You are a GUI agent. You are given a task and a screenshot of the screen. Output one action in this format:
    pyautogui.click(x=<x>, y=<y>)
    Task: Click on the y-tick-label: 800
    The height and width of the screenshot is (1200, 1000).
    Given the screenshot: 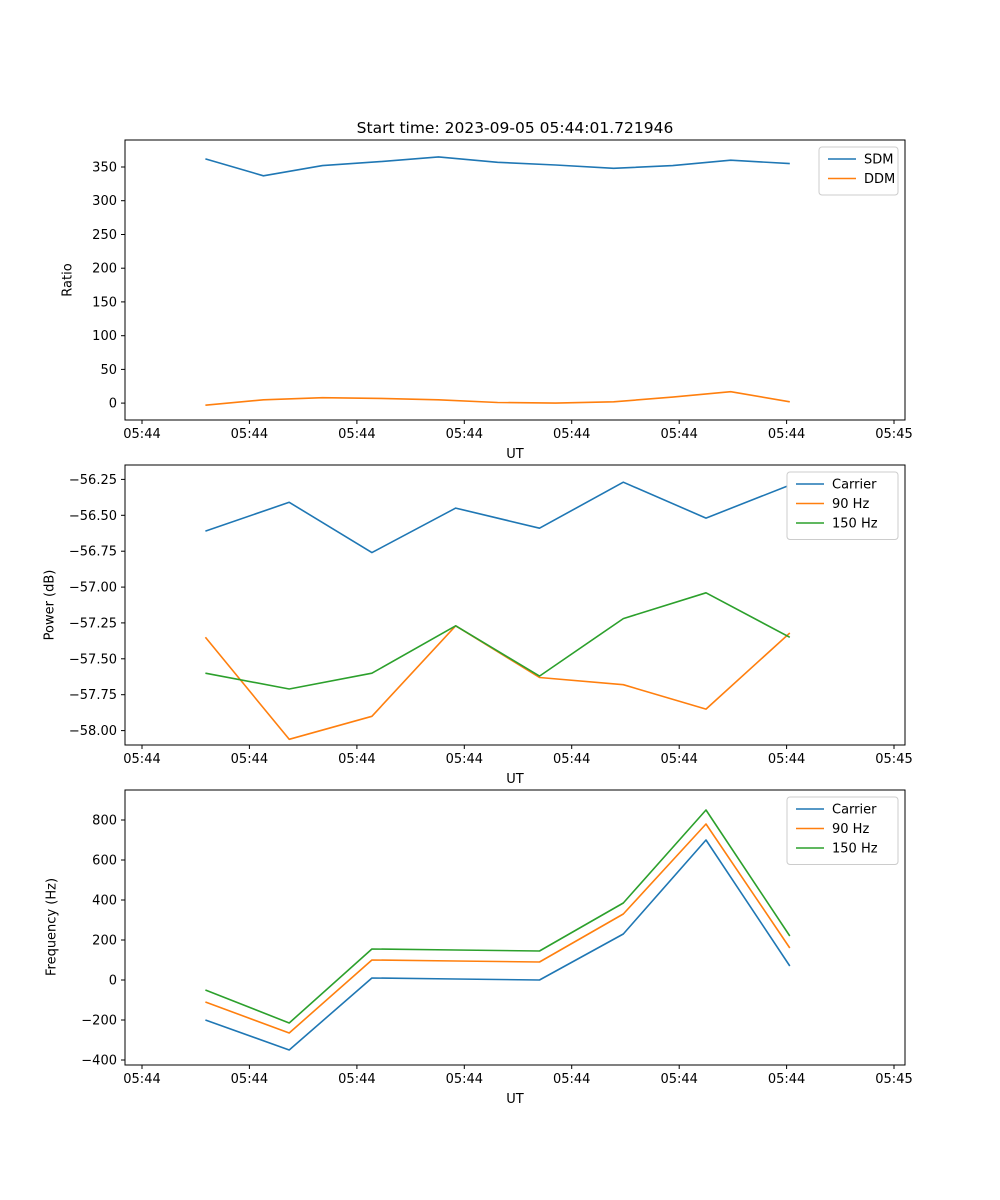 What is the action you would take?
    pyautogui.click(x=104, y=821)
    